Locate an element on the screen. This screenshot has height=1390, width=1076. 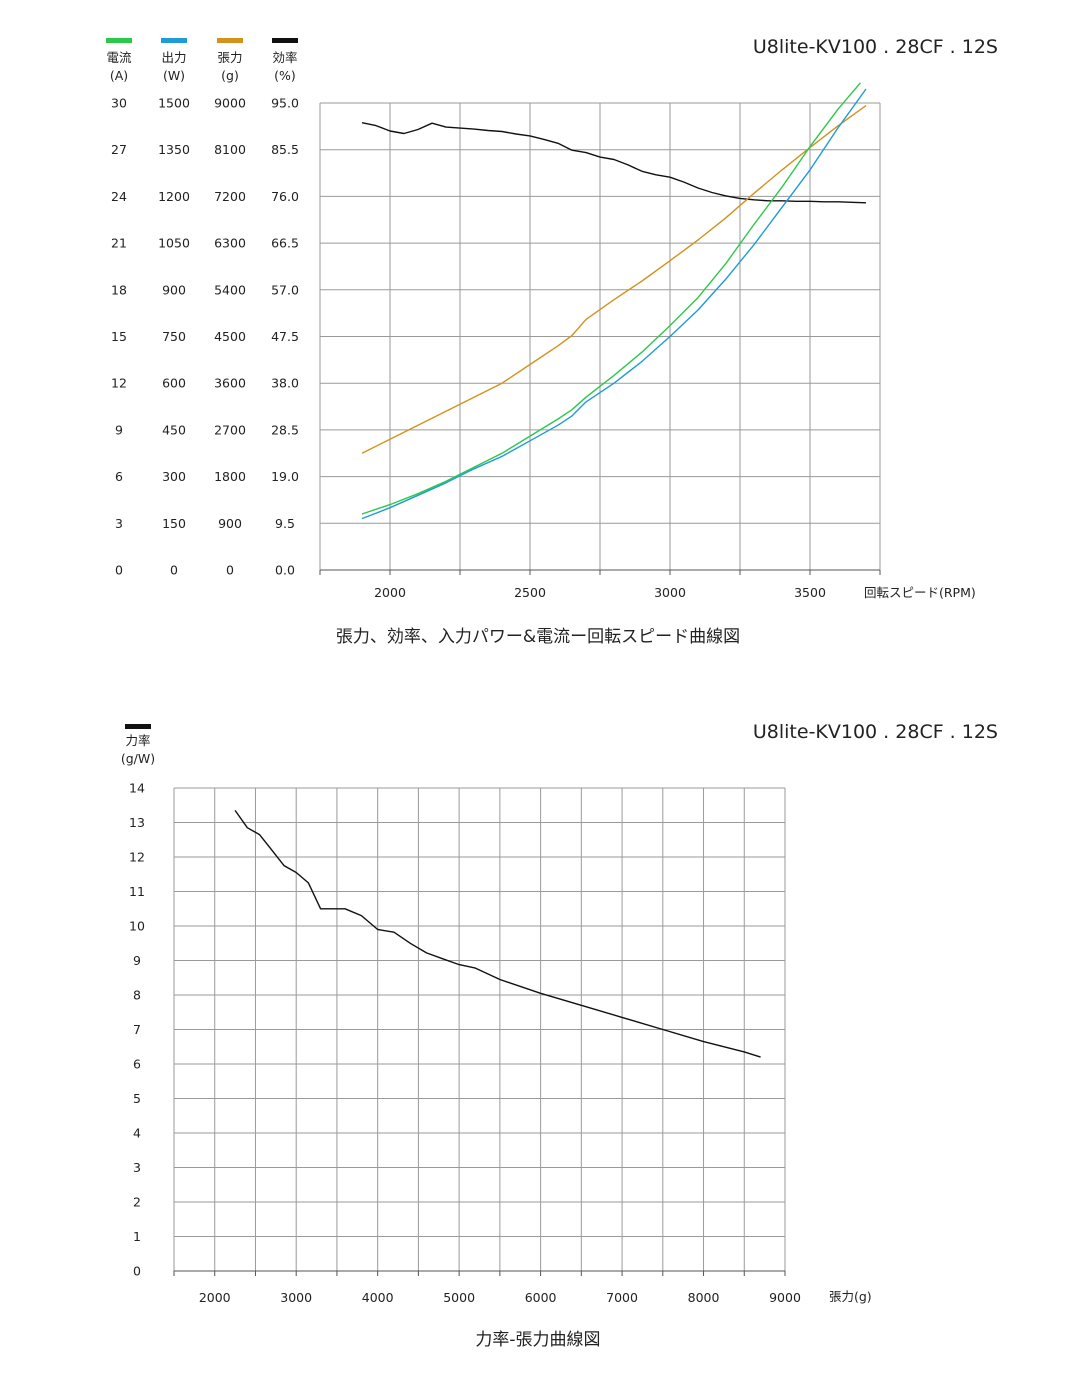
x-tick-label: 4000 is located at coordinates (378, 1297).